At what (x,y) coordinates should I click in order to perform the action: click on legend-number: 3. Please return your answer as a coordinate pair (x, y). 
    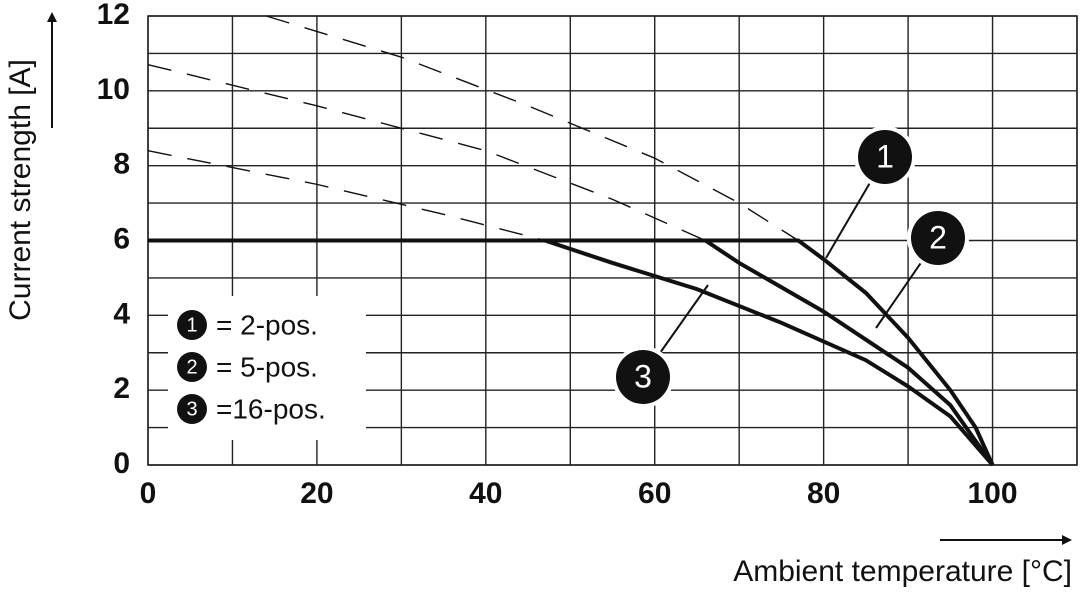
    Looking at the image, I should click on (191, 409).